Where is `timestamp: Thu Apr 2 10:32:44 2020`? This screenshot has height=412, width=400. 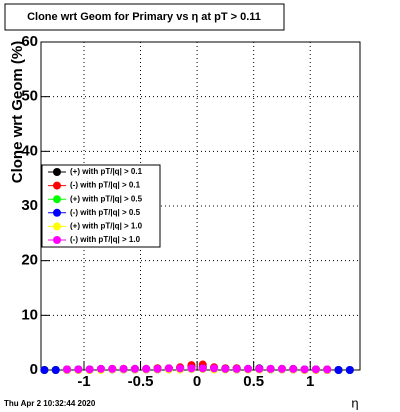 timestamp: Thu Apr 2 10:32:44 2020 is located at coordinates (50, 403).